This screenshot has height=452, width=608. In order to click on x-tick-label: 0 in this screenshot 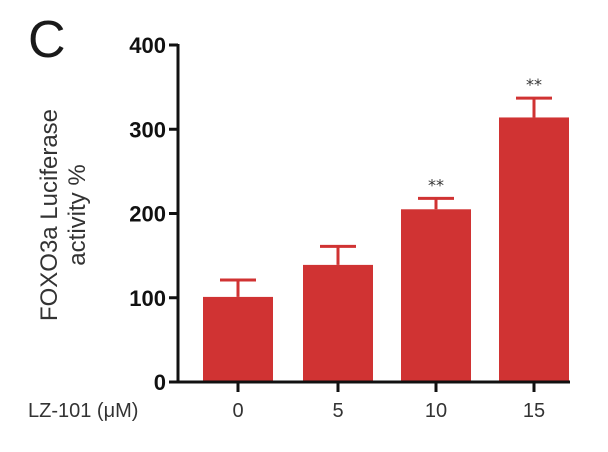, I will do `click(237, 411)`.